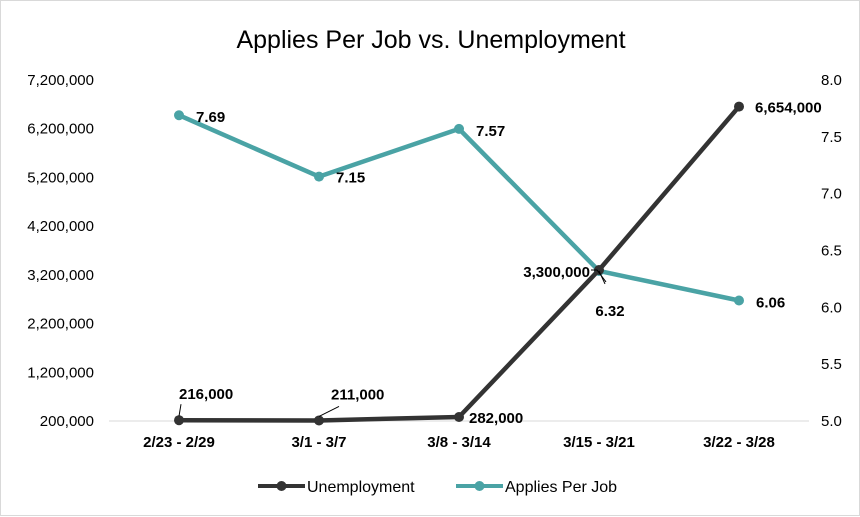 The image size is (860, 517). Describe the element at coordinates (60, 275) in the screenshot. I see `left-tick-label: 3,200,000` at that location.